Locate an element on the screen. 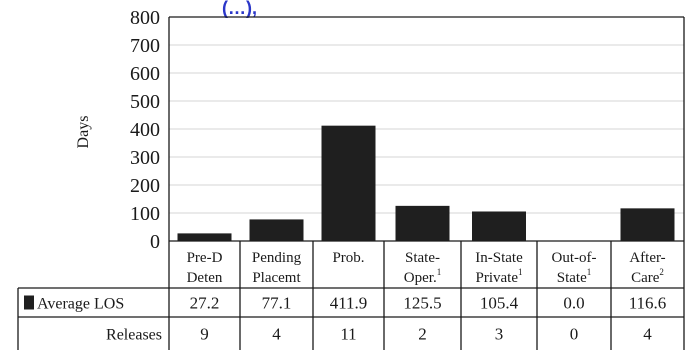  x-tick-label: Prob. is located at coordinates (348, 258).